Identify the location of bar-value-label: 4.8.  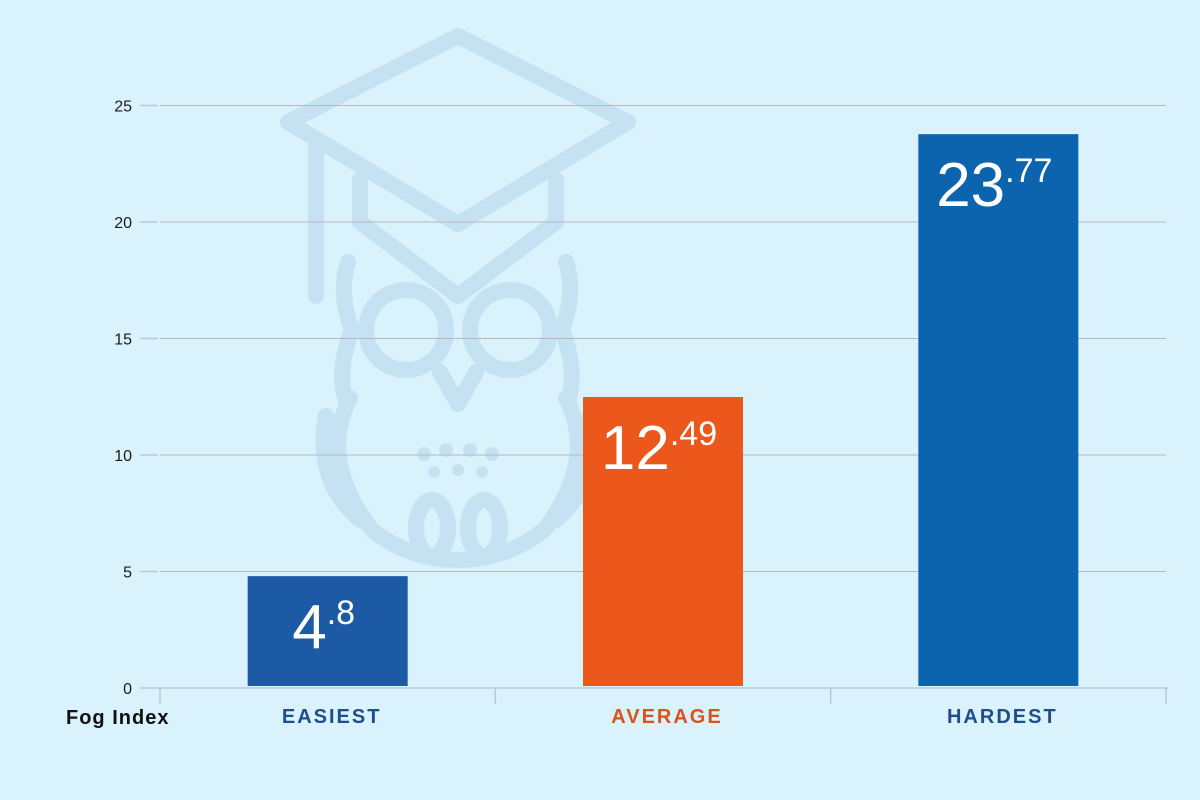
(323, 627).